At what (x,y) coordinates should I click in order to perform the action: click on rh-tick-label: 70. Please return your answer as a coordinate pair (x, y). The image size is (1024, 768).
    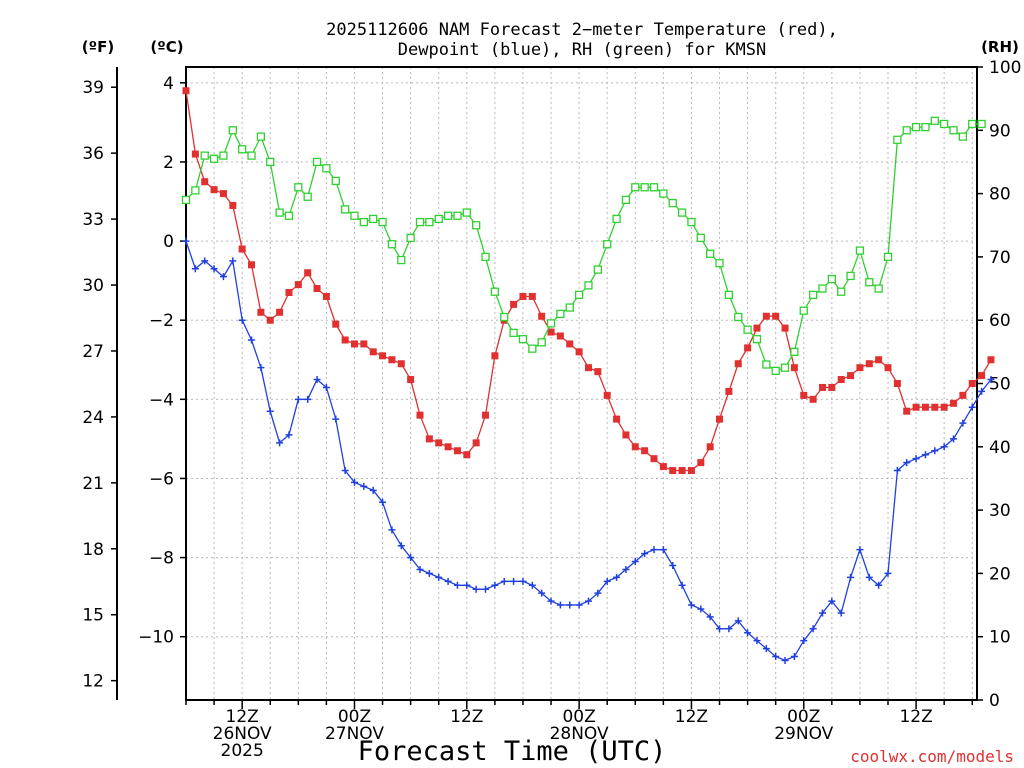
    Looking at the image, I should click on (1000, 258).